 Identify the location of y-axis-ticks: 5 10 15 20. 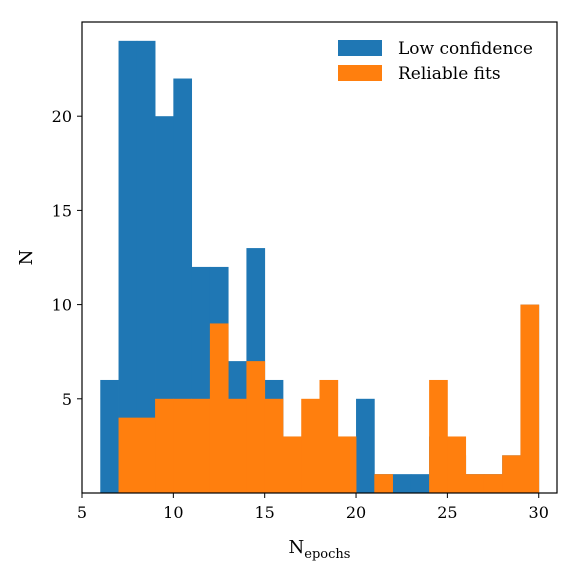
(67, 258).